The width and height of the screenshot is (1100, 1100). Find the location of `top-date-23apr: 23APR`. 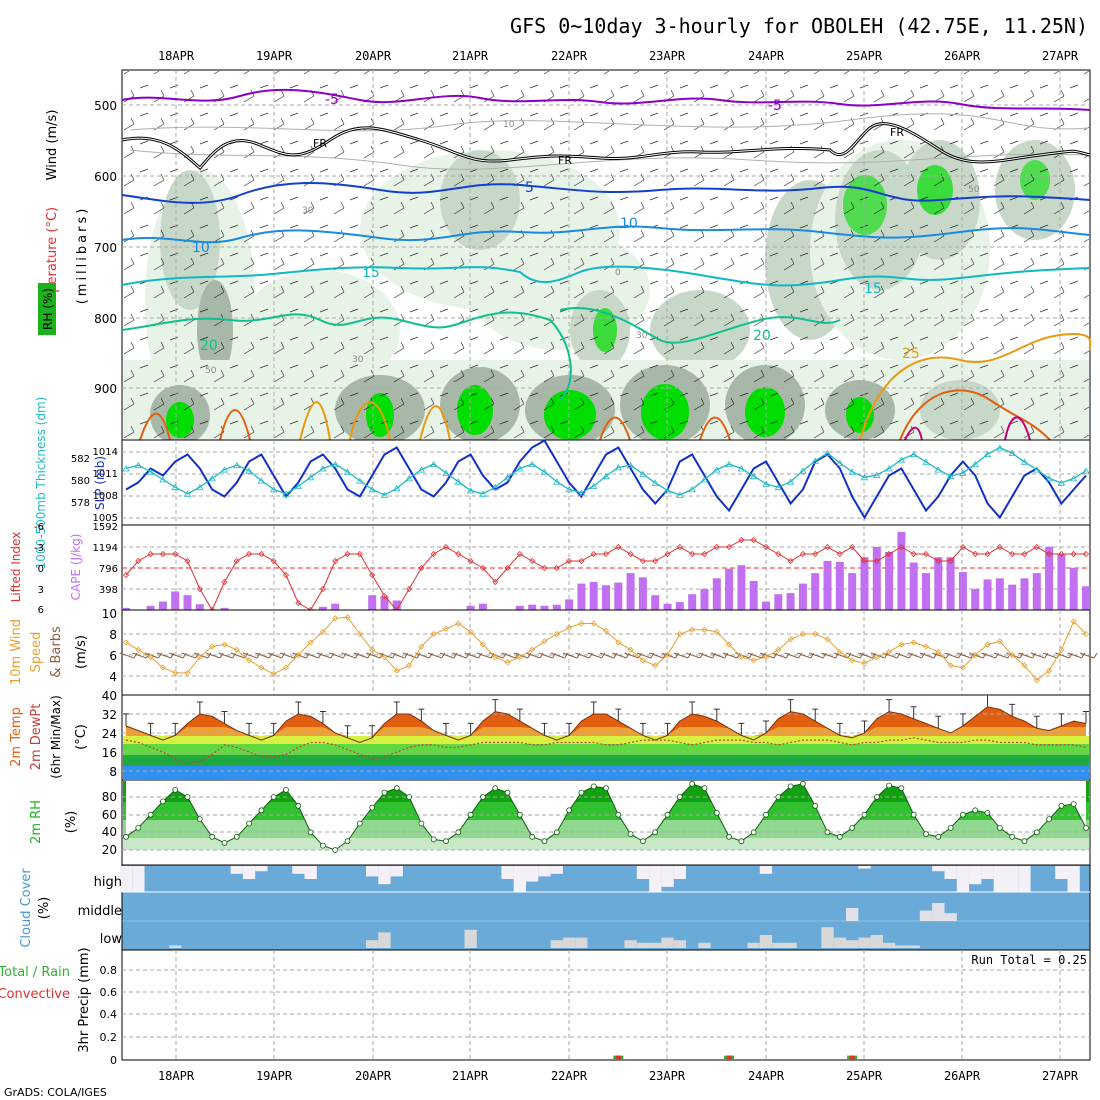

top-date-23apr: 23APR is located at coordinates (667, 56).